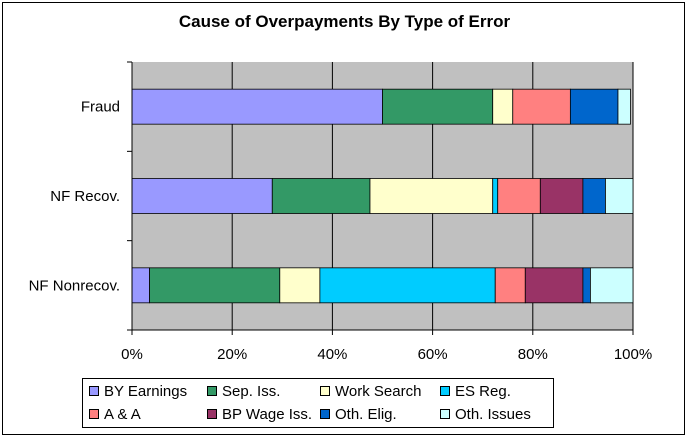 The width and height of the screenshot is (689, 439). Describe the element at coordinates (85, 196) in the screenshot. I see `category-label: NF Recov.` at that location.